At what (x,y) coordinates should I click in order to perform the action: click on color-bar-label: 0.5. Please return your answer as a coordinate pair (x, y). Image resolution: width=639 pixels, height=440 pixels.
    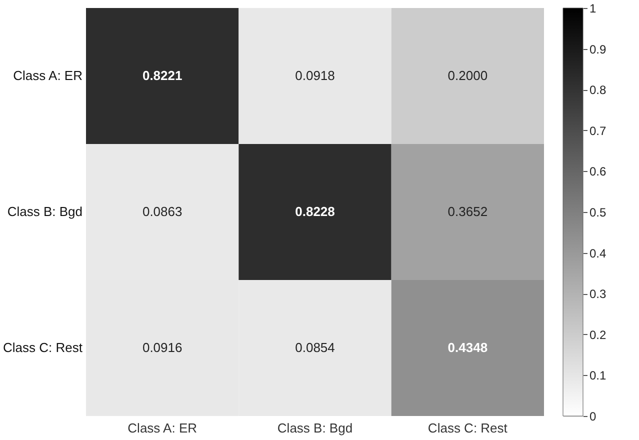
    Looking at the image, I should click on (598, 213).